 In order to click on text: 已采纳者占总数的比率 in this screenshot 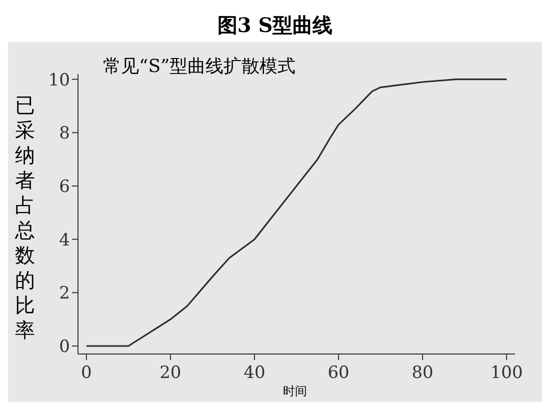, I will do `click(25, 217)`.